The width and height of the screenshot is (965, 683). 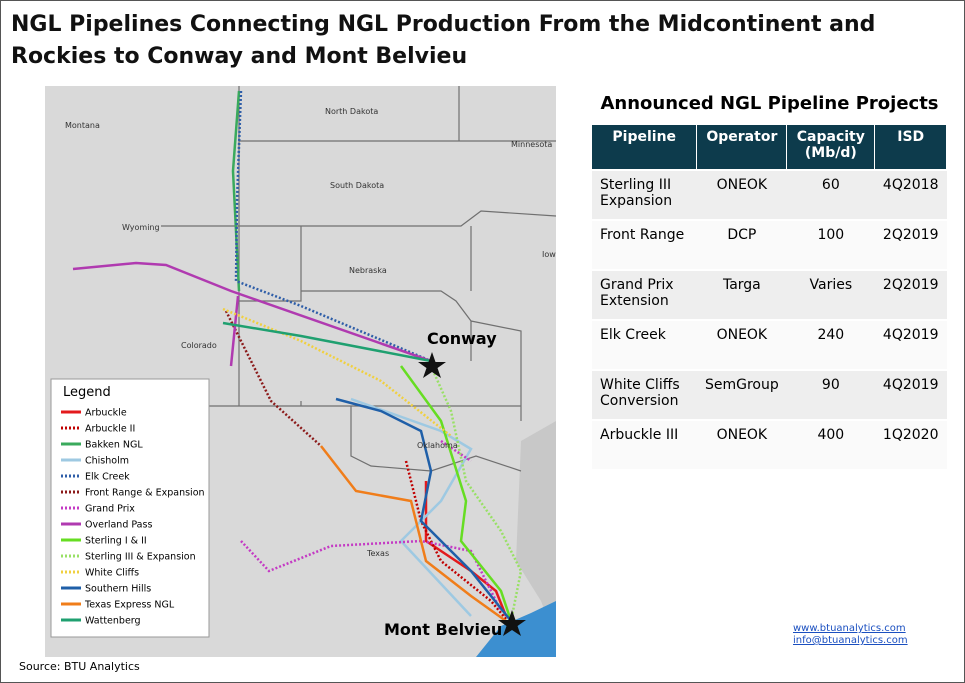 What do you see at coordinates (110, 429) in the screenshot?
I see `legend-label: Arbuckle II` at bounding box center [110, 429].